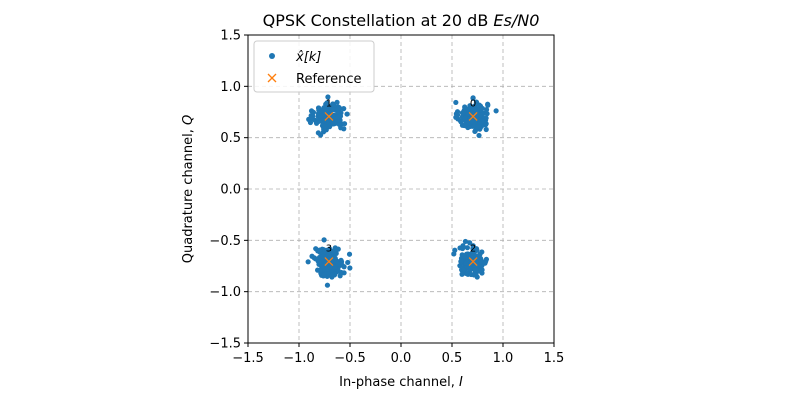  What do you see at coordinates (473, 249) in the screenshot?
I see `reference-point-label: 2` at bounding box center [473, 249].